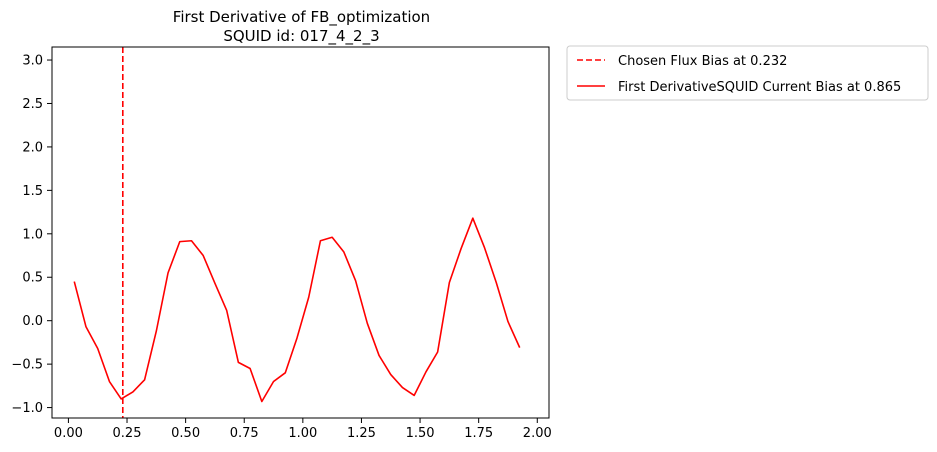  What do you see at coordinates (702, 61) in the screenshot?
I see `legend-label-chosen-flux-bias: Chosen Flux Bias at 0.232` at bounding box center [702, 61].